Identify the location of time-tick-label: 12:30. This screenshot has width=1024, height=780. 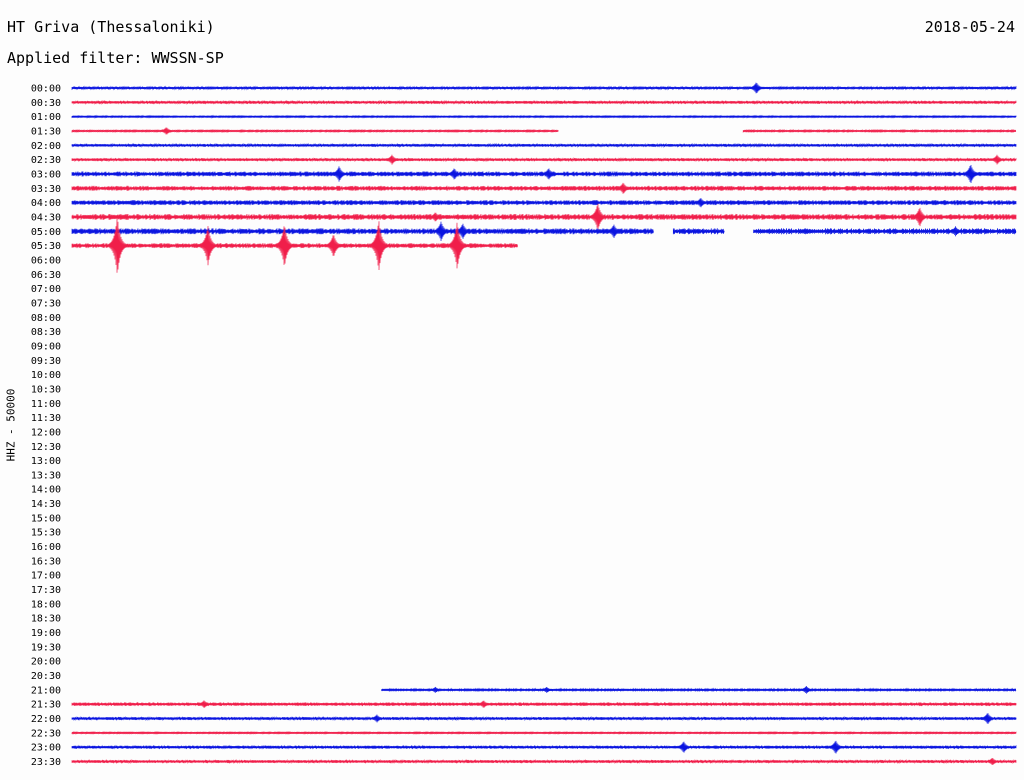
(46, 447).